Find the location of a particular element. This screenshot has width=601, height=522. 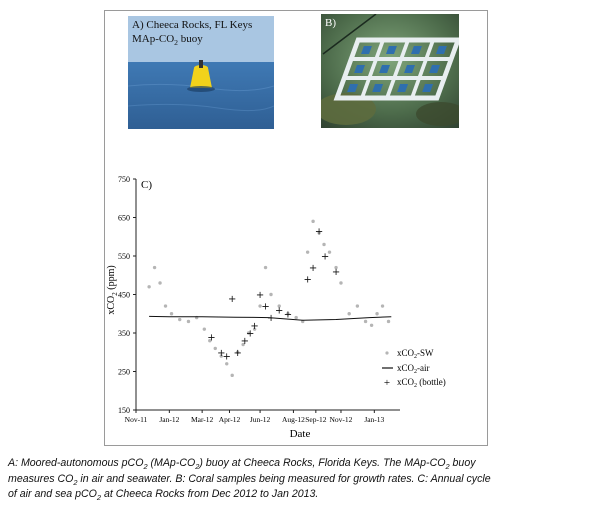

y-tick-label: 350 is located at coordinates (124, 333).